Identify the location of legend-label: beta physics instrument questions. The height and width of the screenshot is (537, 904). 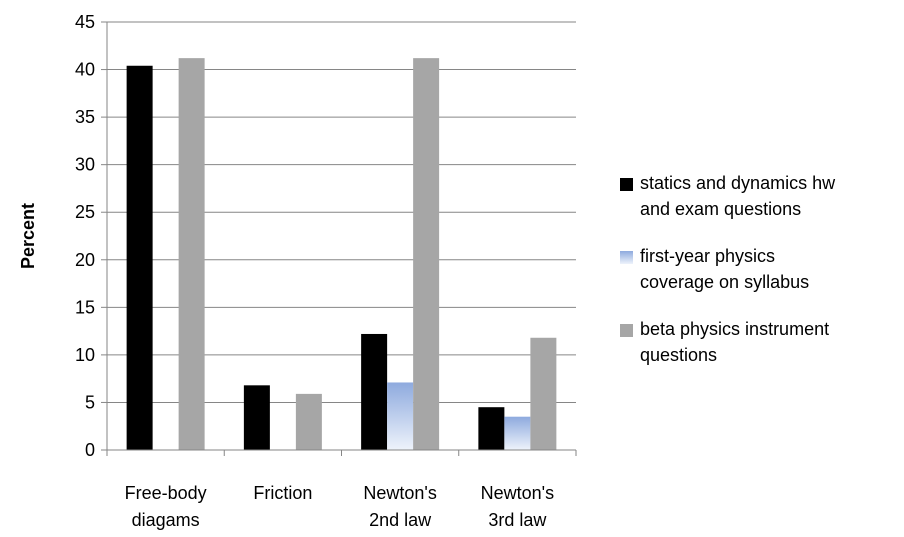
(735, 342).